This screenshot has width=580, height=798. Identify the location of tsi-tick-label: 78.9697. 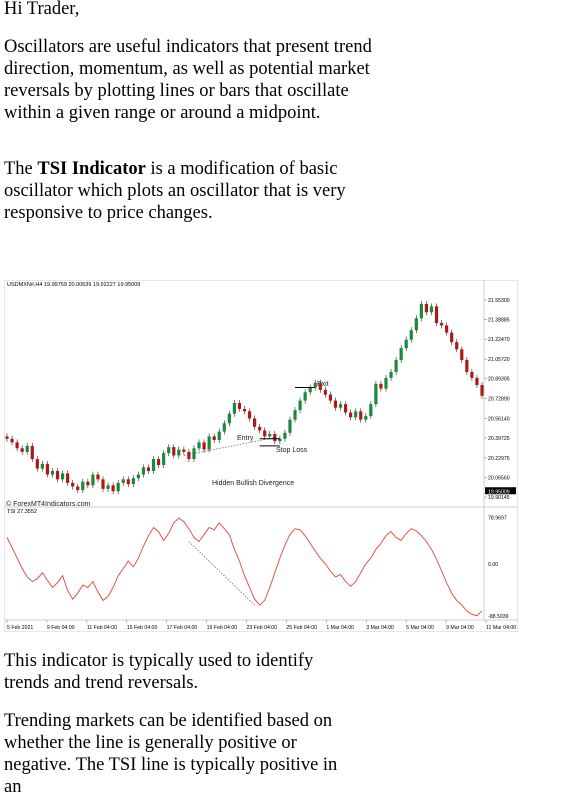
(497, 519).